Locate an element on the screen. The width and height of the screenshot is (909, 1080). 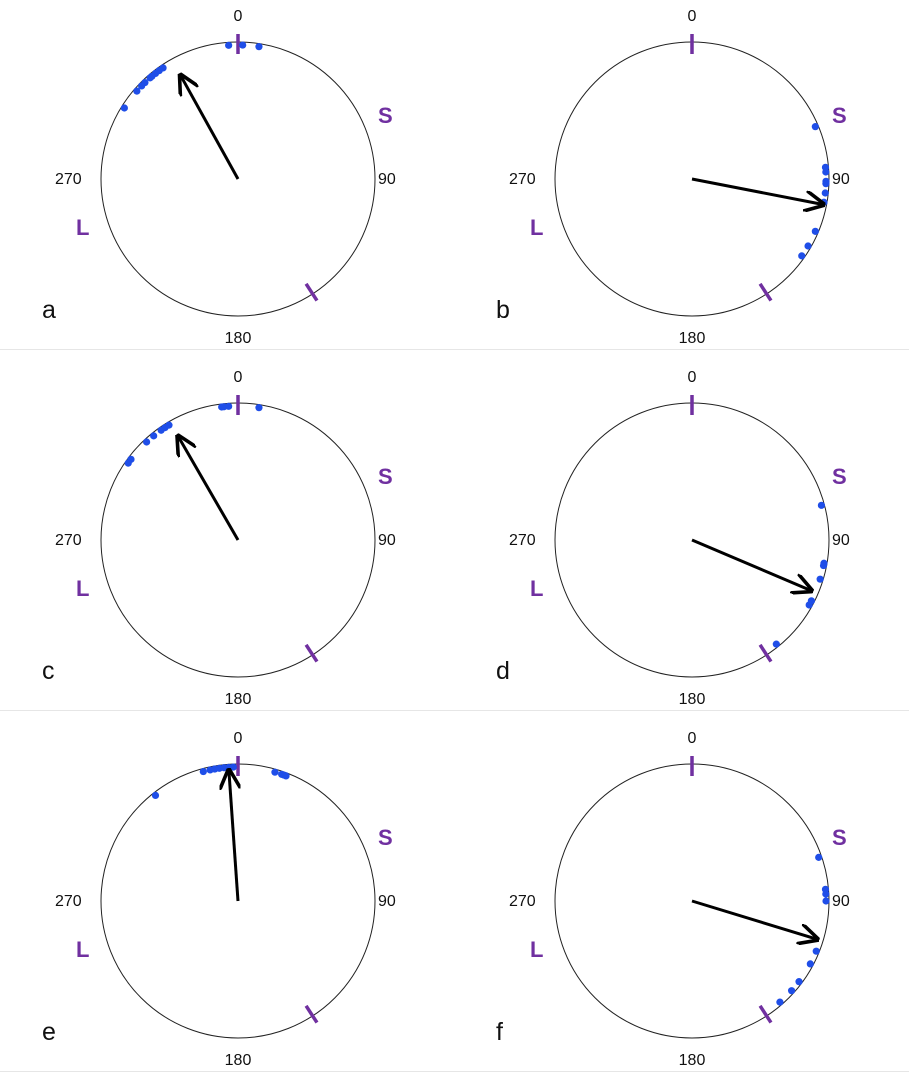
panel-letter: d is located at coordinates (503, 671).